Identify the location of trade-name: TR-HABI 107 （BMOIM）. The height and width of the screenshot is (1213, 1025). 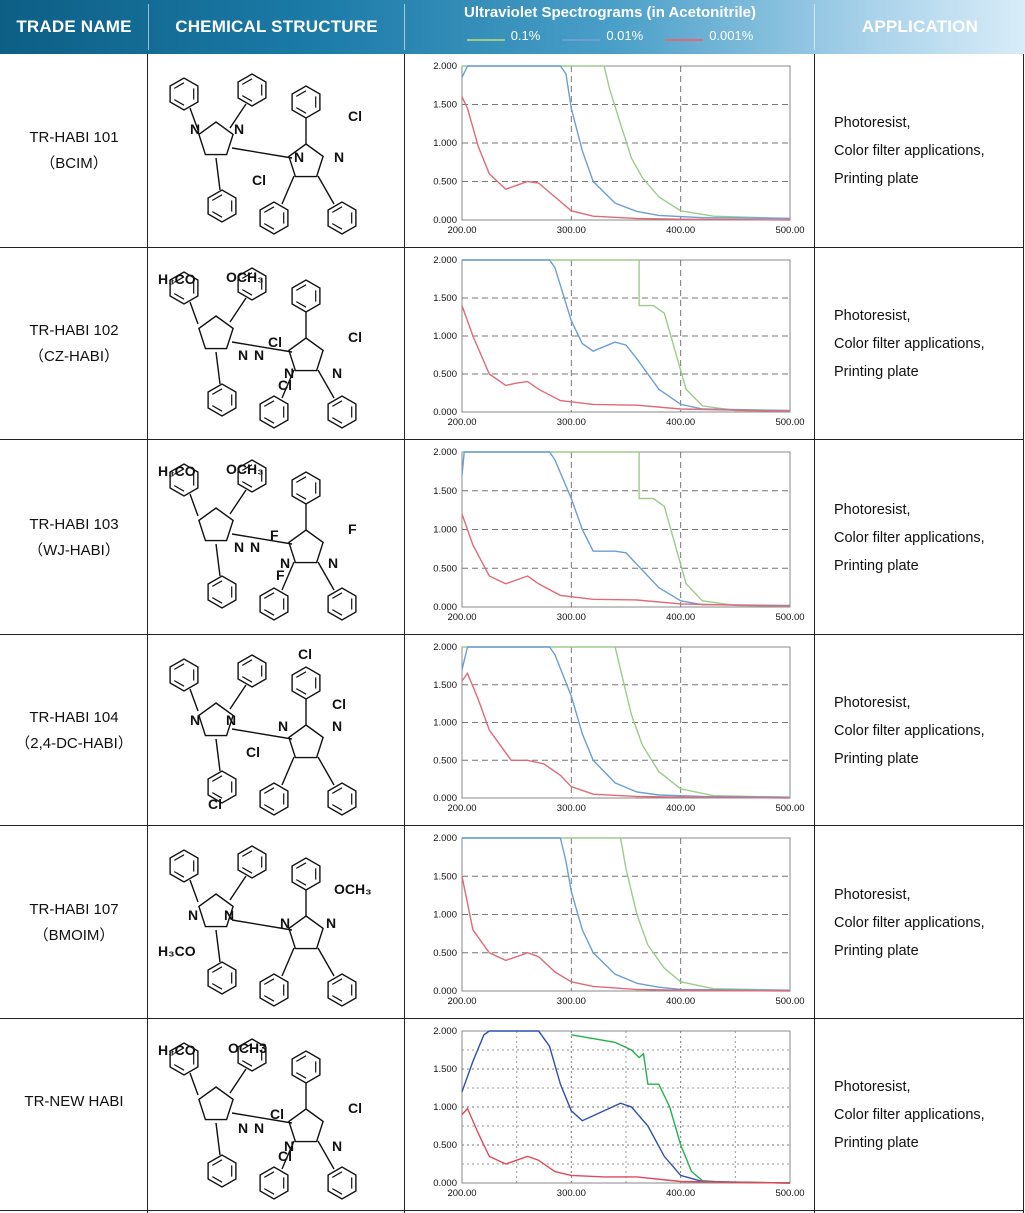
(74, 923).